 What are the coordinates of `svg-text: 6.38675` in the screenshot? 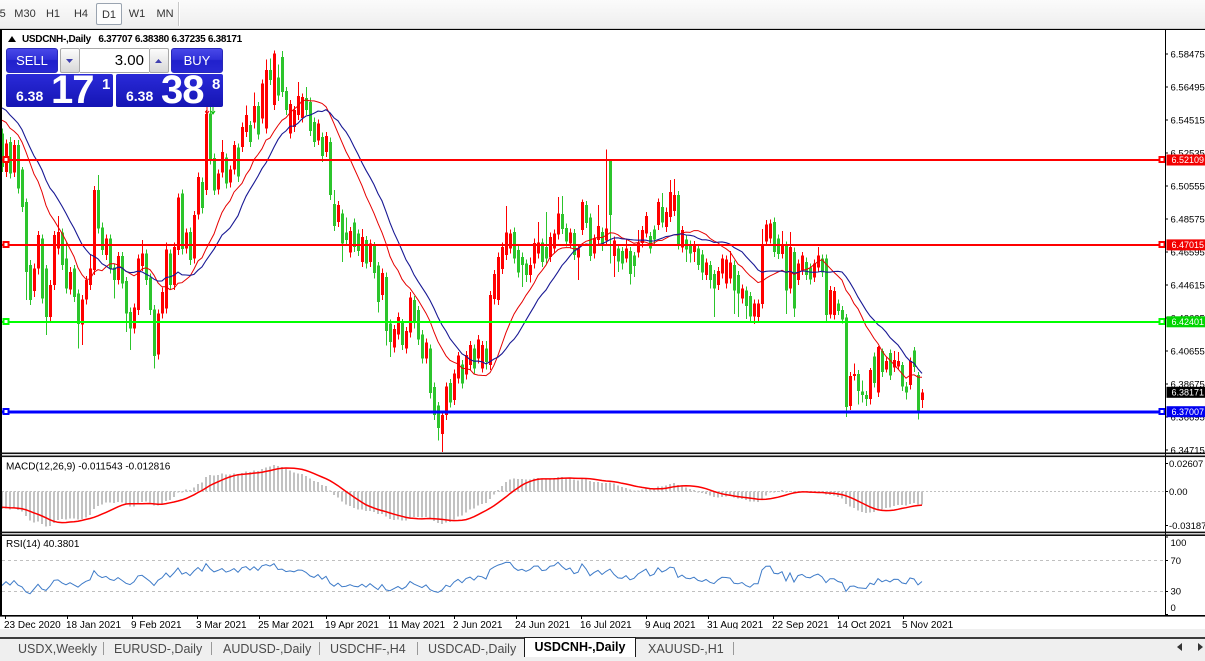 It's located at (1188, 384).